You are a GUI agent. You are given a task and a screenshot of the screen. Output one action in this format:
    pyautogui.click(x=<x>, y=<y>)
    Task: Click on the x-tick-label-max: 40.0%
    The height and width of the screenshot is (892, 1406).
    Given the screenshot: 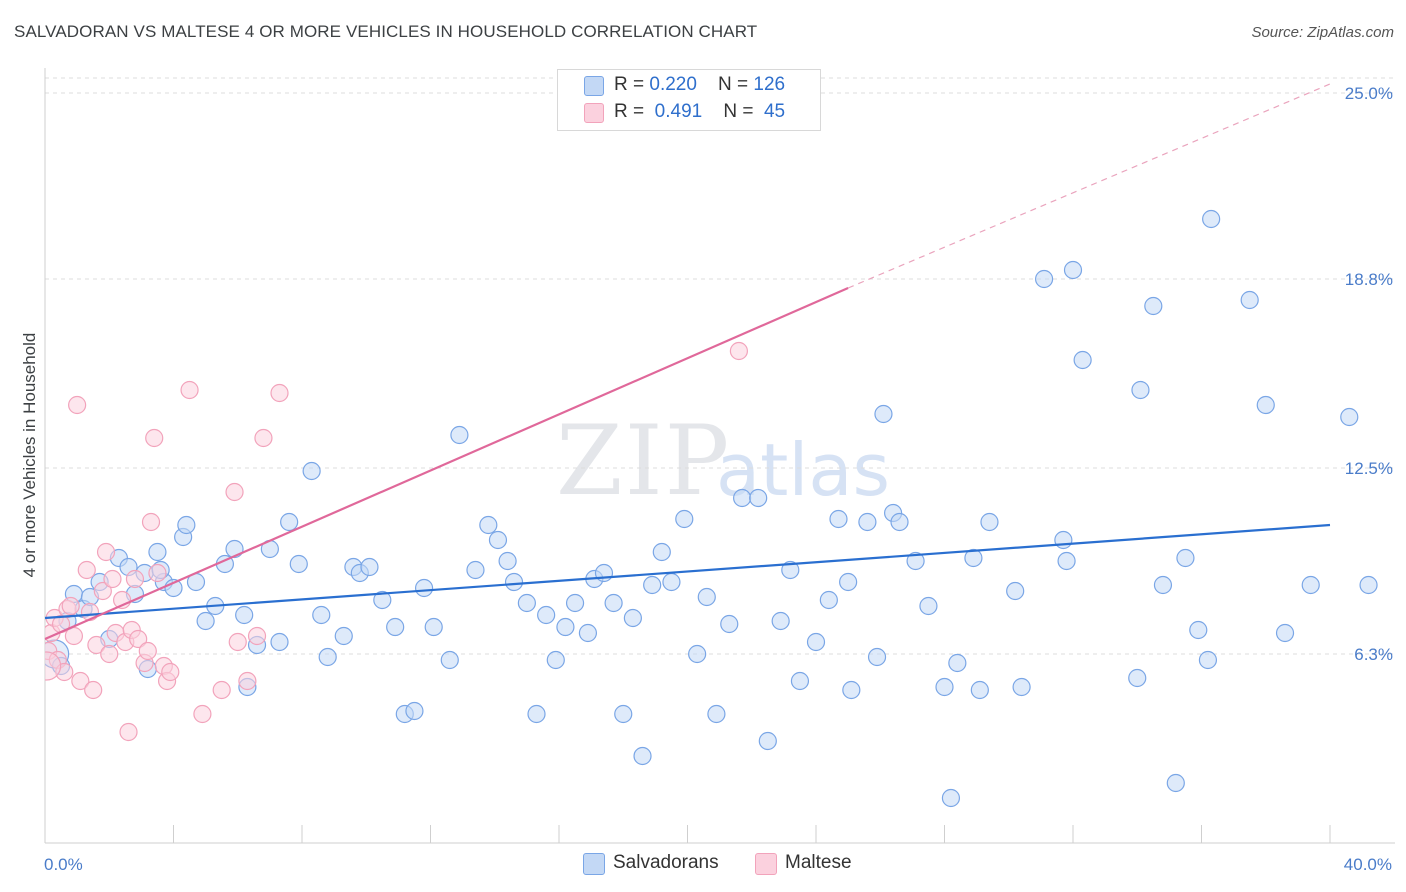 What is the action you would take?
    pyautogui.click(x=1368, y=864)
    